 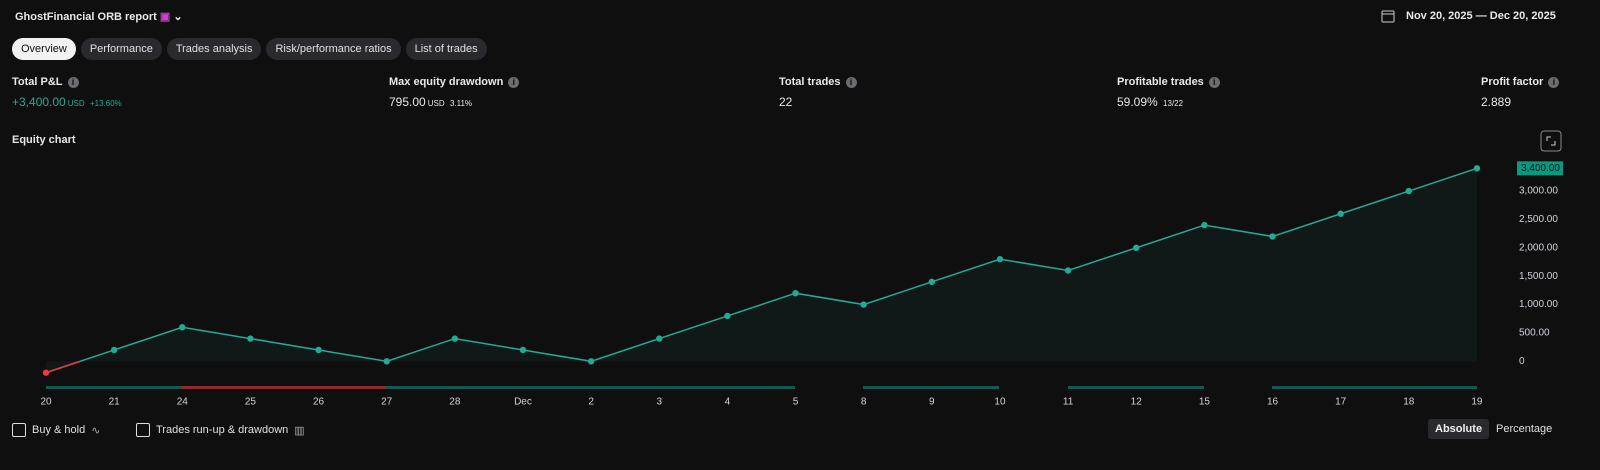 What do you see at coordinates (387, 402) in the screenshot?
I see `x-tick-label: 27` at bounding box center [387, 402].